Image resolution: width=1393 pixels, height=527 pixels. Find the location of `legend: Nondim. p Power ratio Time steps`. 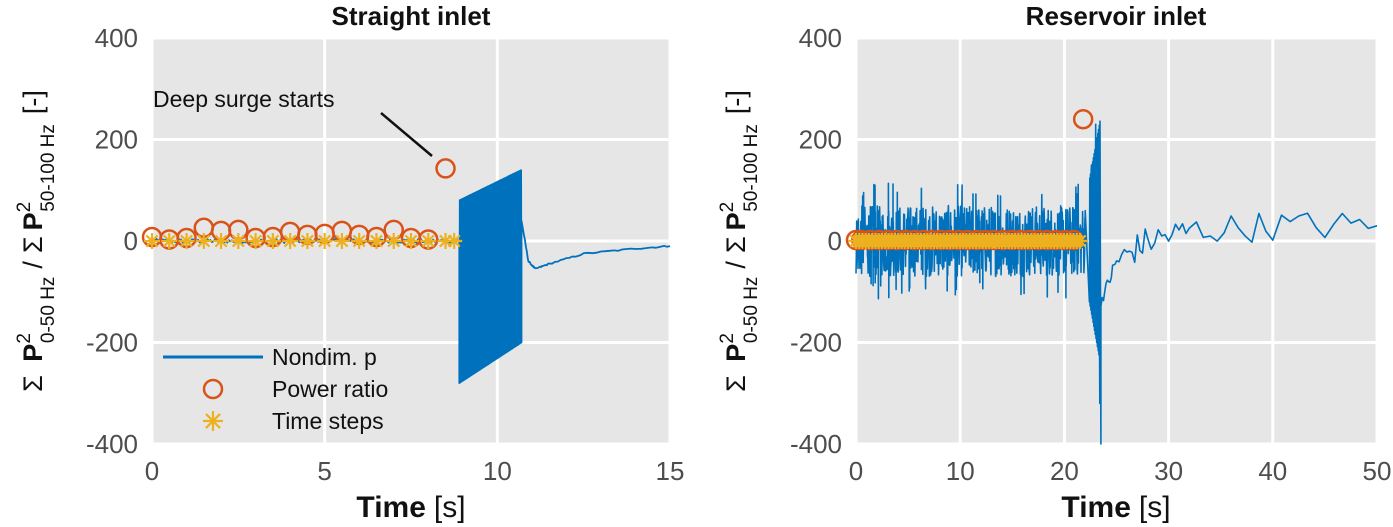

legend: Nondim. p Power ratio Time steps is located at coordinates (275, 389).